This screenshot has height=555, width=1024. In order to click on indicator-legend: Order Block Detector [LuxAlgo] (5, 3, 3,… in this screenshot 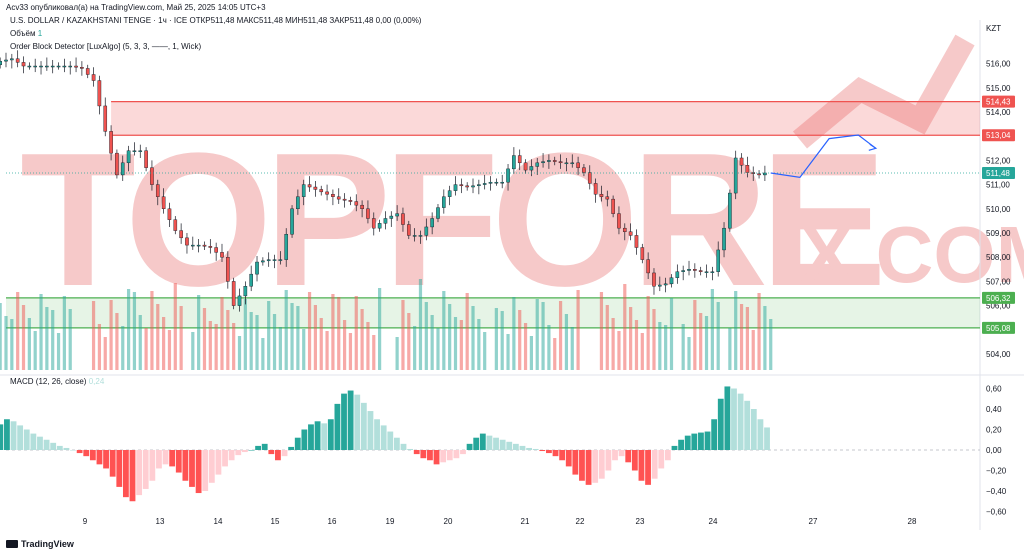, I will do `click(106, 46)`.